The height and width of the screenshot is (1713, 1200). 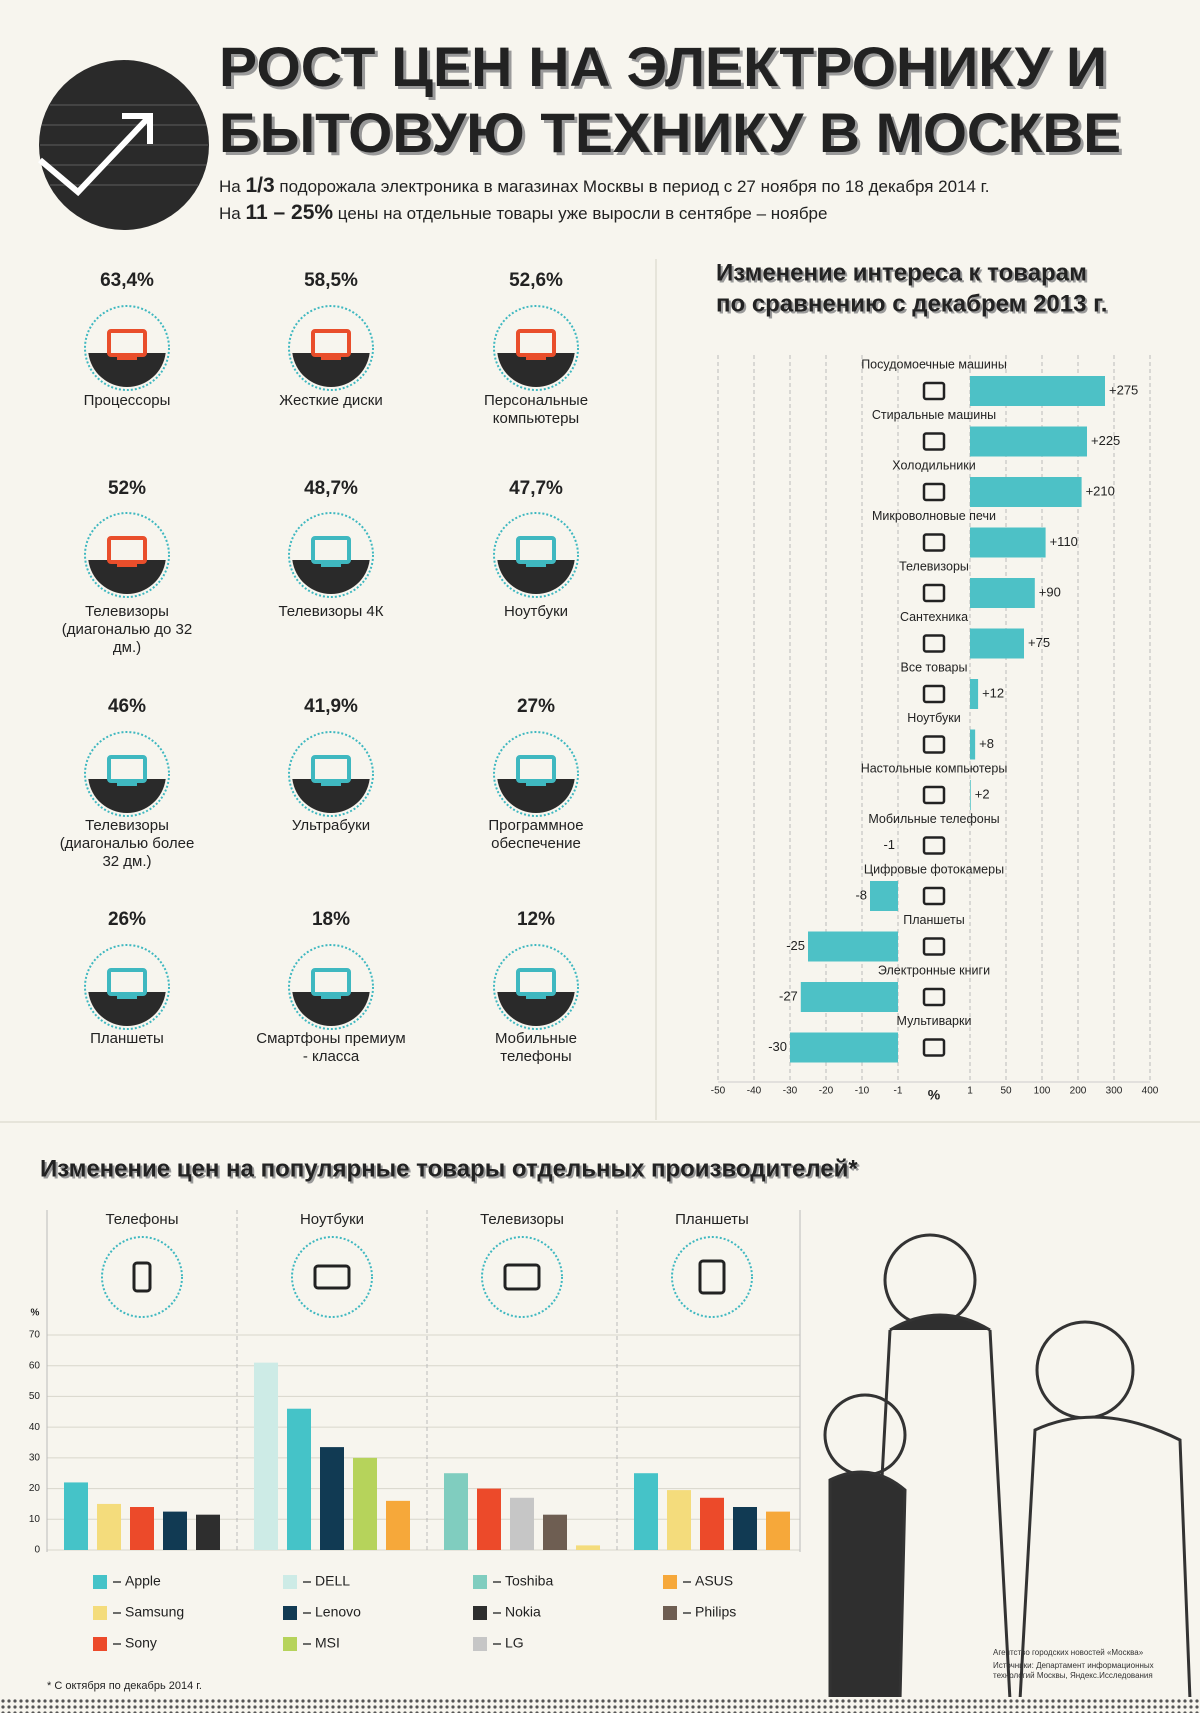 I want to click on footnote: * С октября по декабрь 2014 г., so click(x=124, y=1686).